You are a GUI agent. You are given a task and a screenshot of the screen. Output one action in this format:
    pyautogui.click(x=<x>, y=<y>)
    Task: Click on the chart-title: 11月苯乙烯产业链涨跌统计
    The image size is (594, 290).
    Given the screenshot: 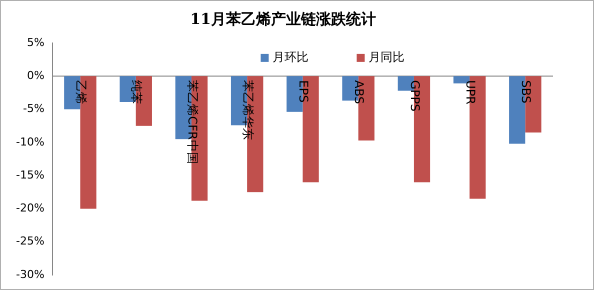 What is the action you would take?
    pyautogui.click(x=283, y=19)
    